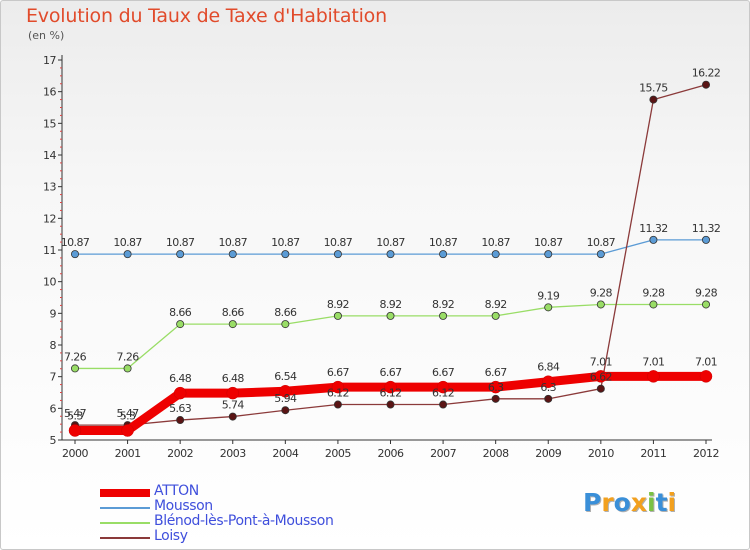 The width and height of the screenshot is (750, 550). I want to click on data-label-loisy: 5.63, so click(180, 408).